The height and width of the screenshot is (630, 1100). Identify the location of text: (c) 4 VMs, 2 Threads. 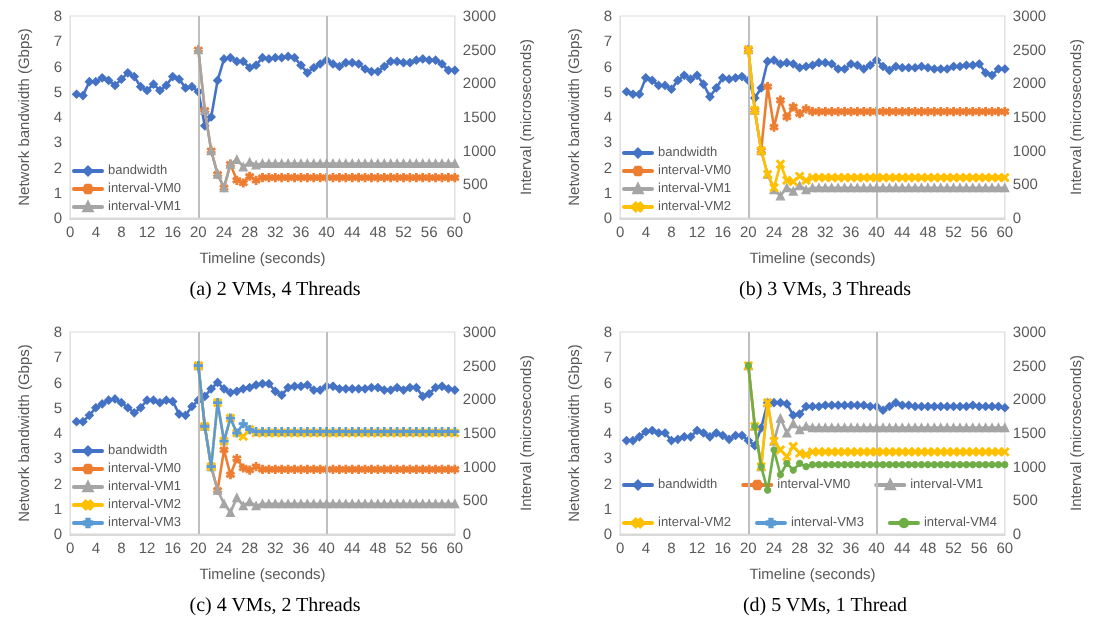
(275, 606).